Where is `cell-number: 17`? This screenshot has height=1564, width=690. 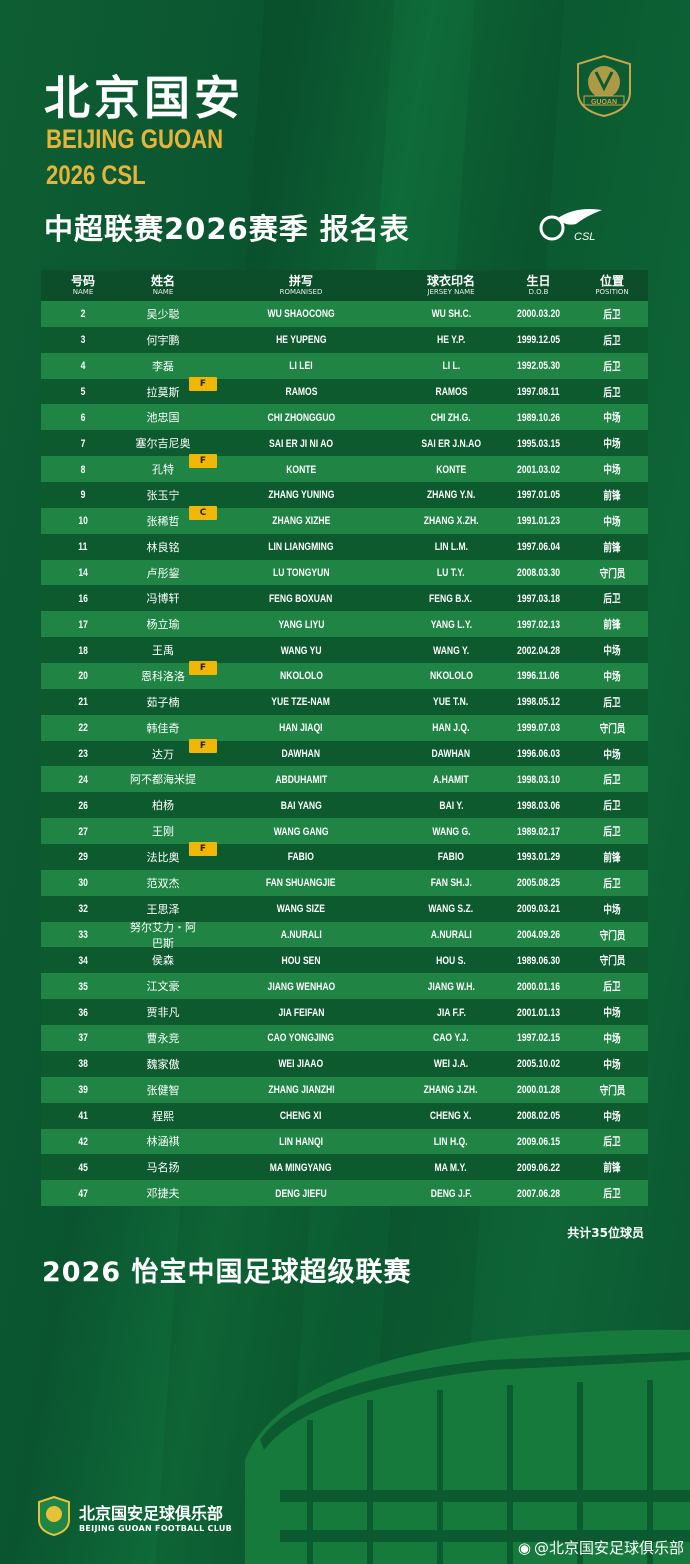
cell-number: 17 is located at coordinates (83, 624).